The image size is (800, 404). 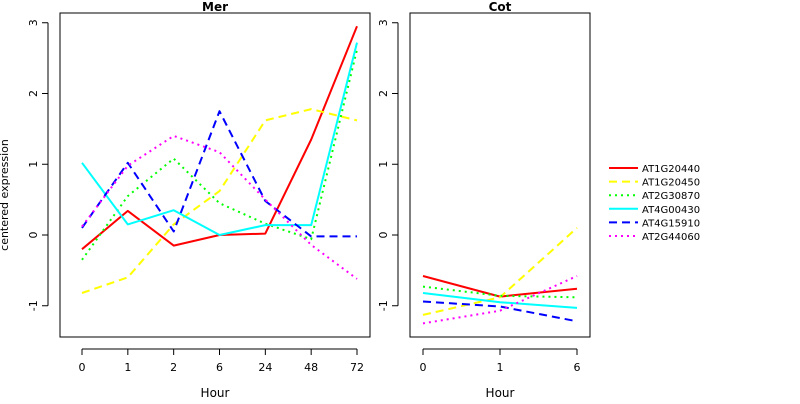 I want to click on series-line-at4g00430, so click(x=500, y=300).